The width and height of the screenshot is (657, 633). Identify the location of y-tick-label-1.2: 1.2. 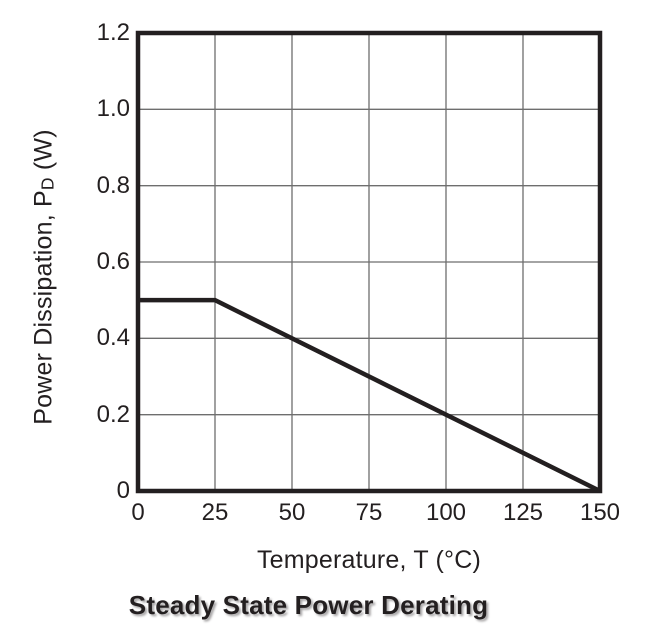
(113, 32).